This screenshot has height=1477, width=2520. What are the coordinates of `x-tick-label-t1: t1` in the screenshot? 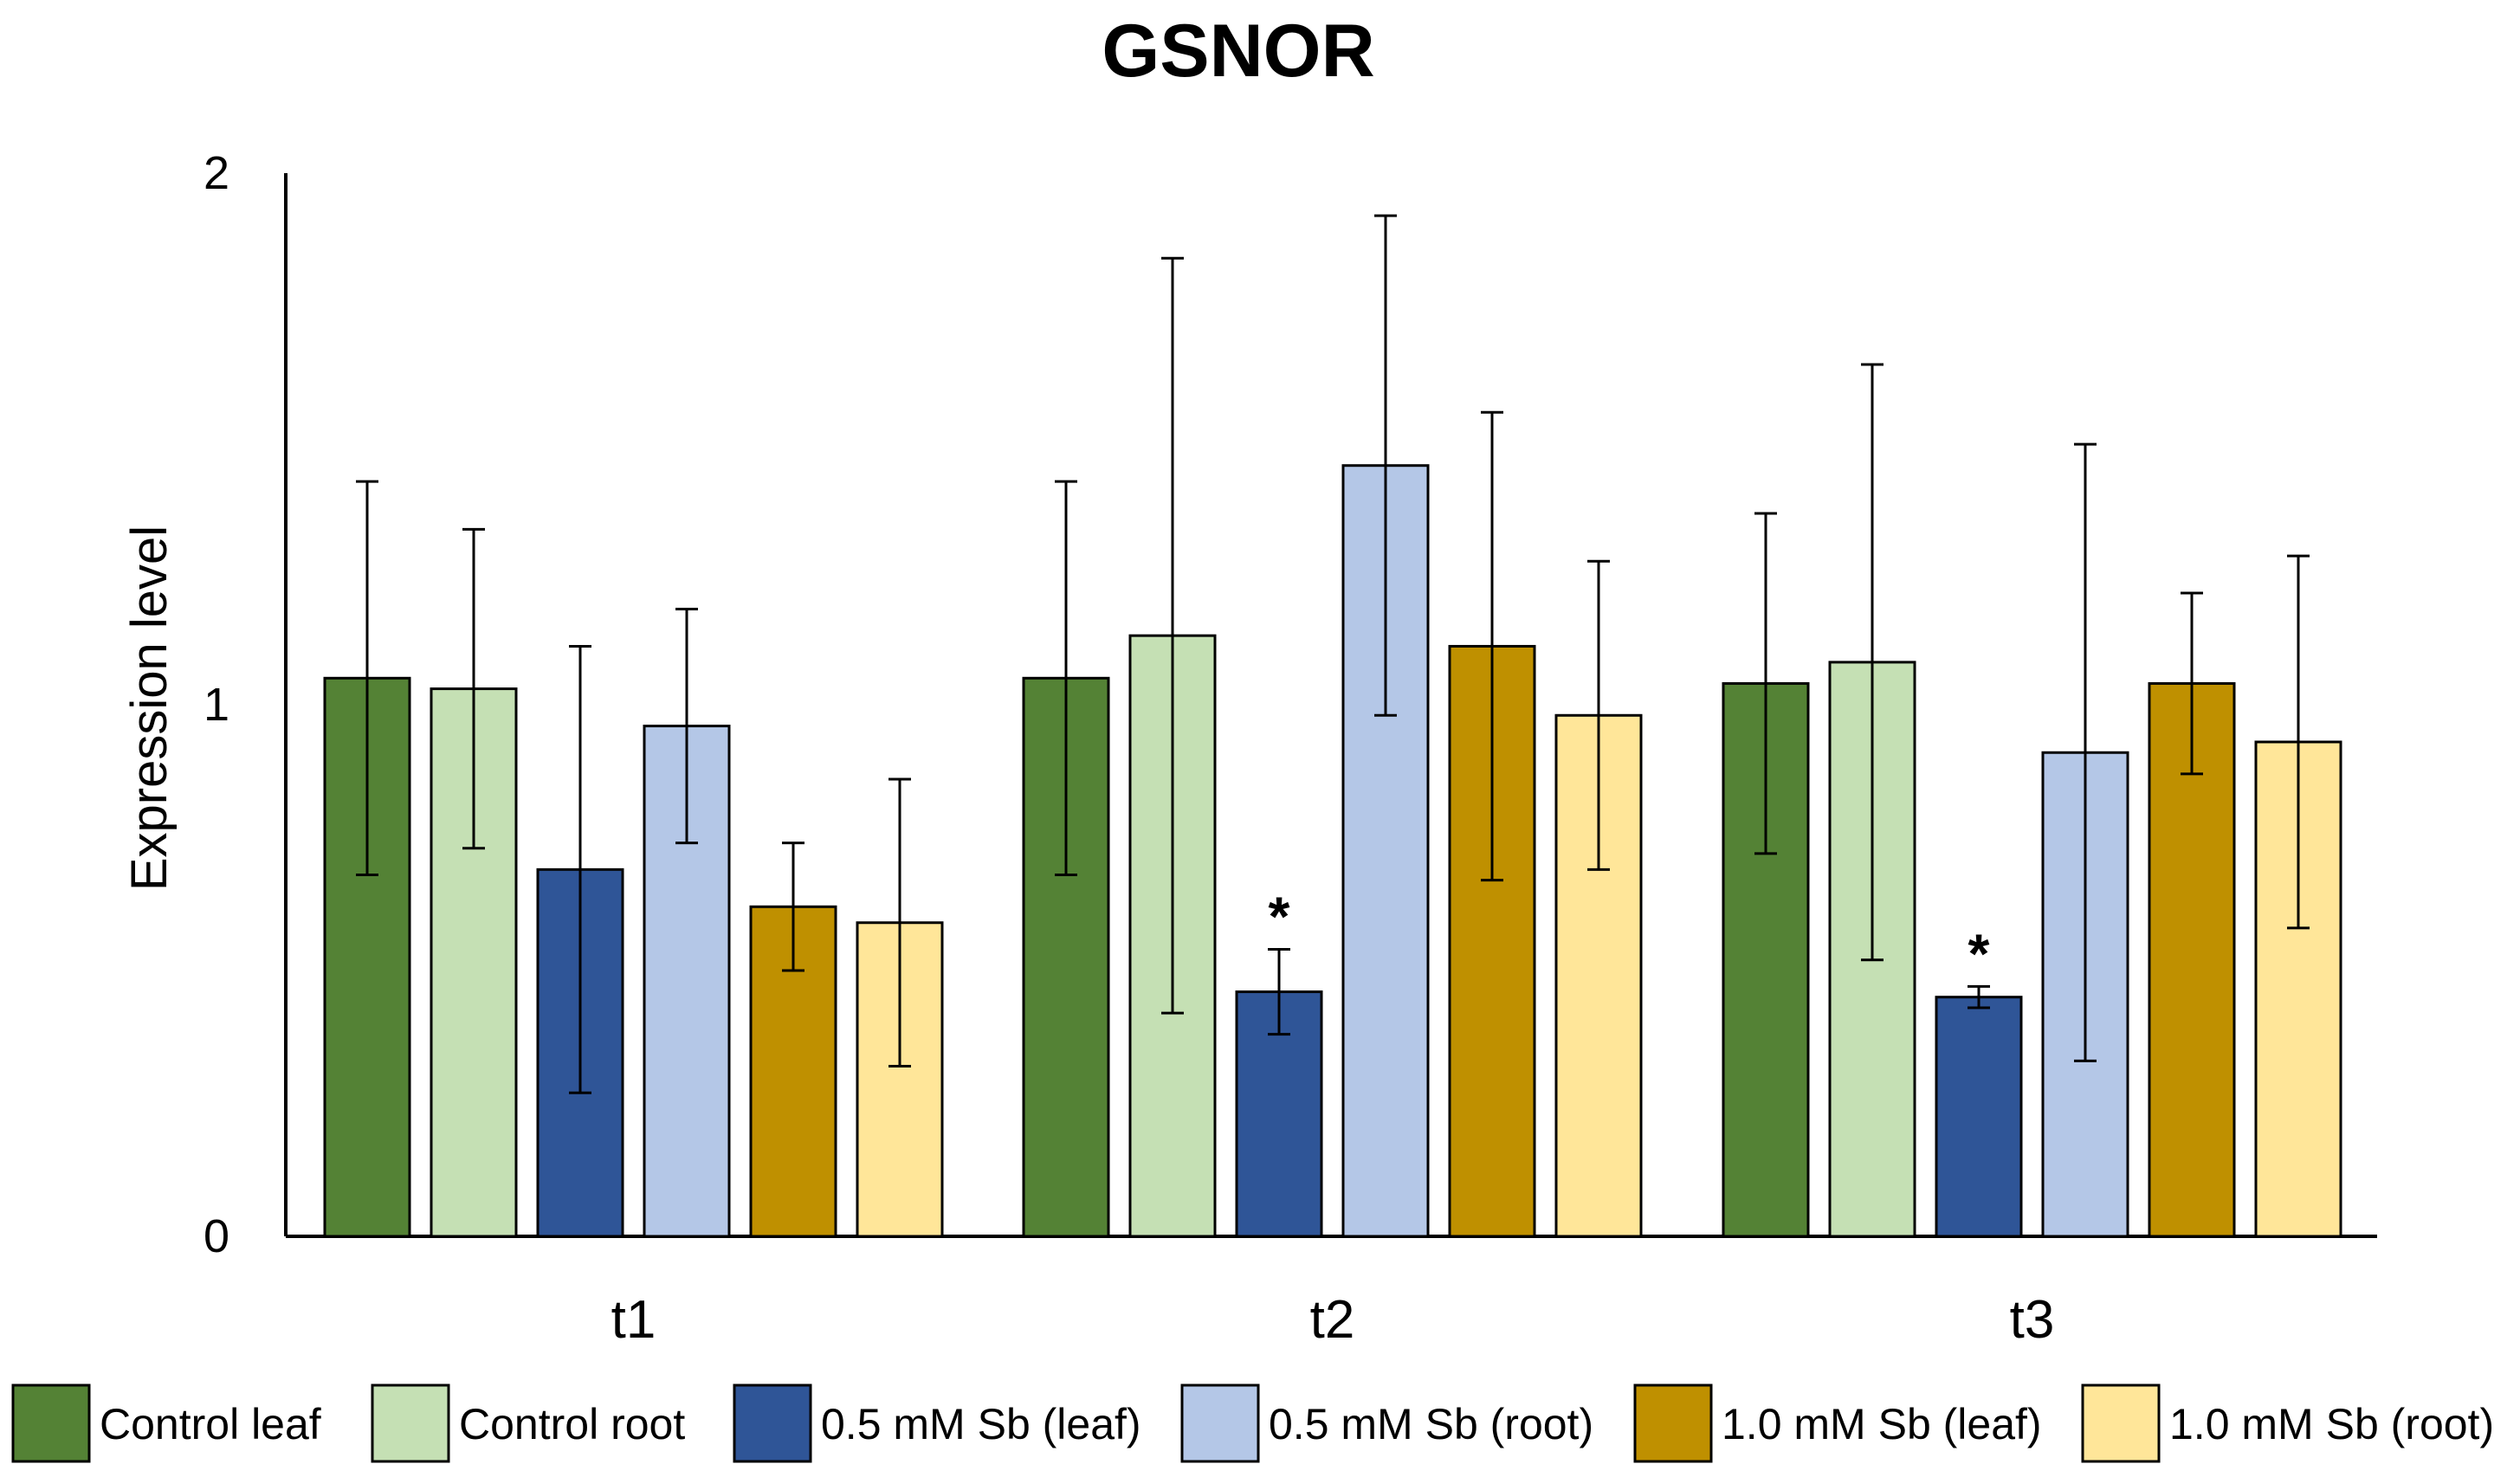 It's located at (633, 1320).